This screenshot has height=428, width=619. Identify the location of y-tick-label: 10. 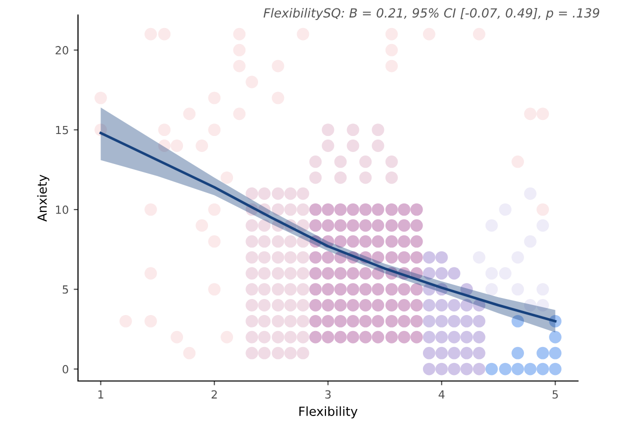
(62, 210).